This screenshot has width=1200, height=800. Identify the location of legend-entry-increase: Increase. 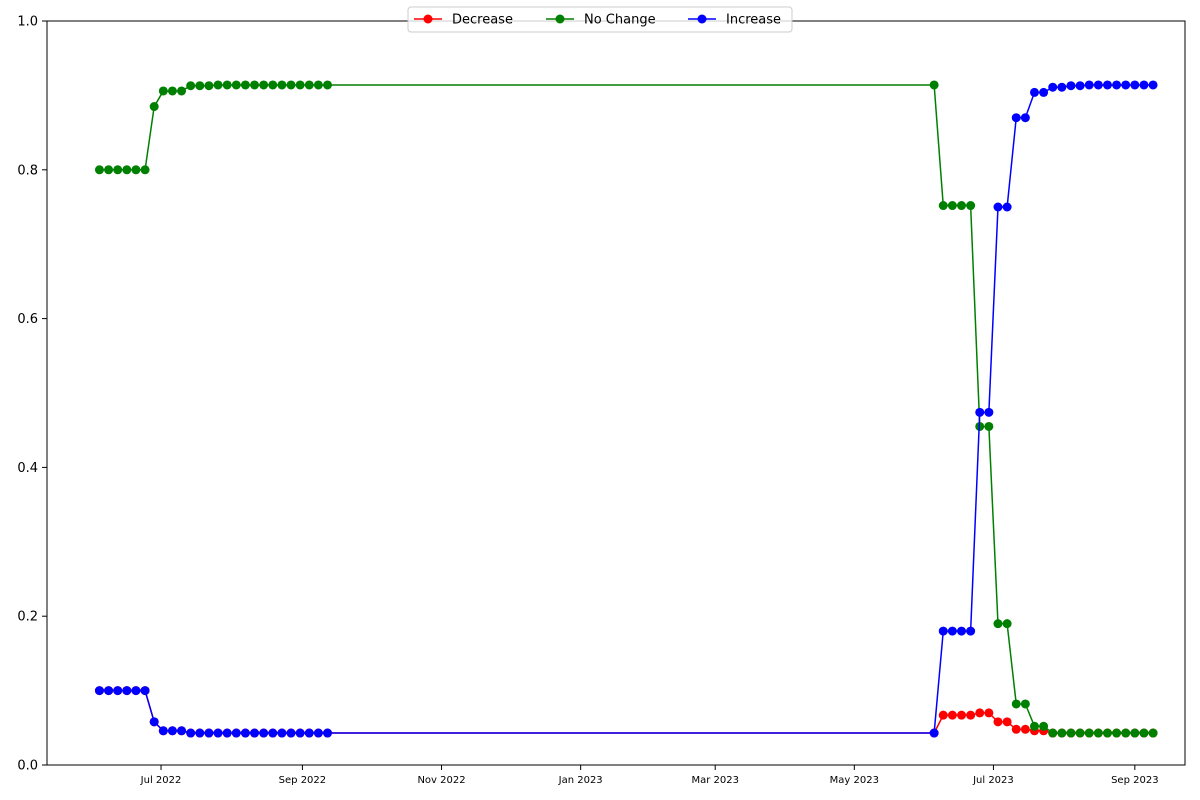
(734, 20).